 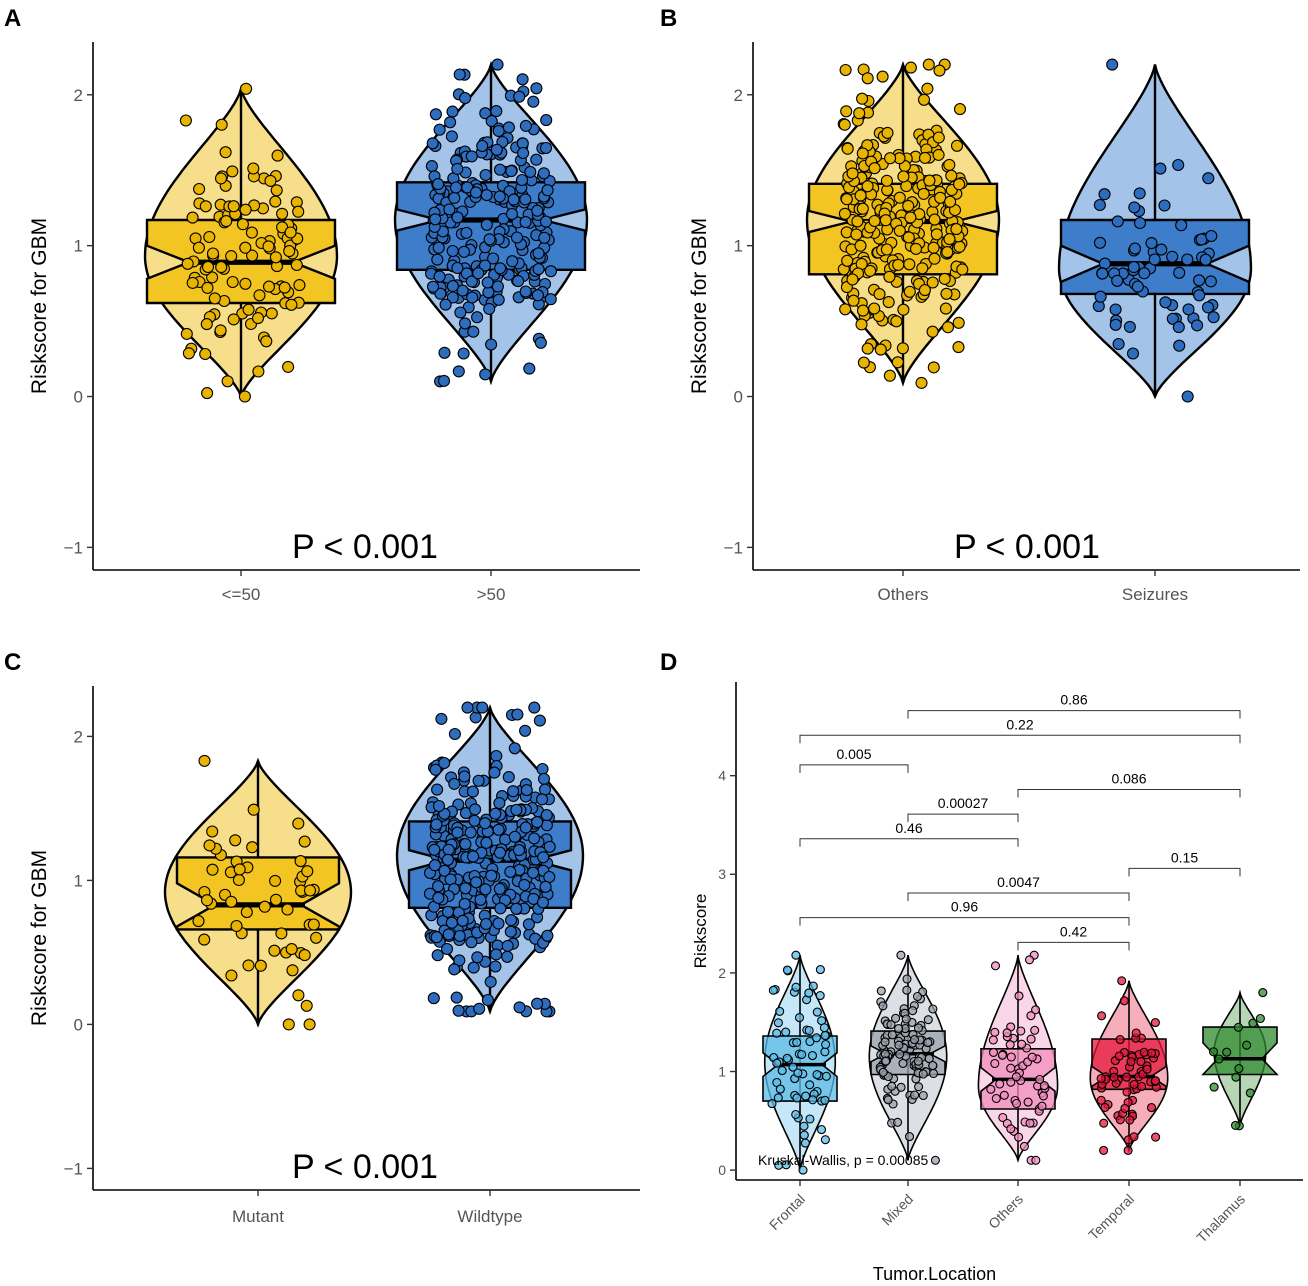 What do you see at coordinates (490, 859) in the screenshot?
I see `group-wildtype` at bounding box center [490, 859].